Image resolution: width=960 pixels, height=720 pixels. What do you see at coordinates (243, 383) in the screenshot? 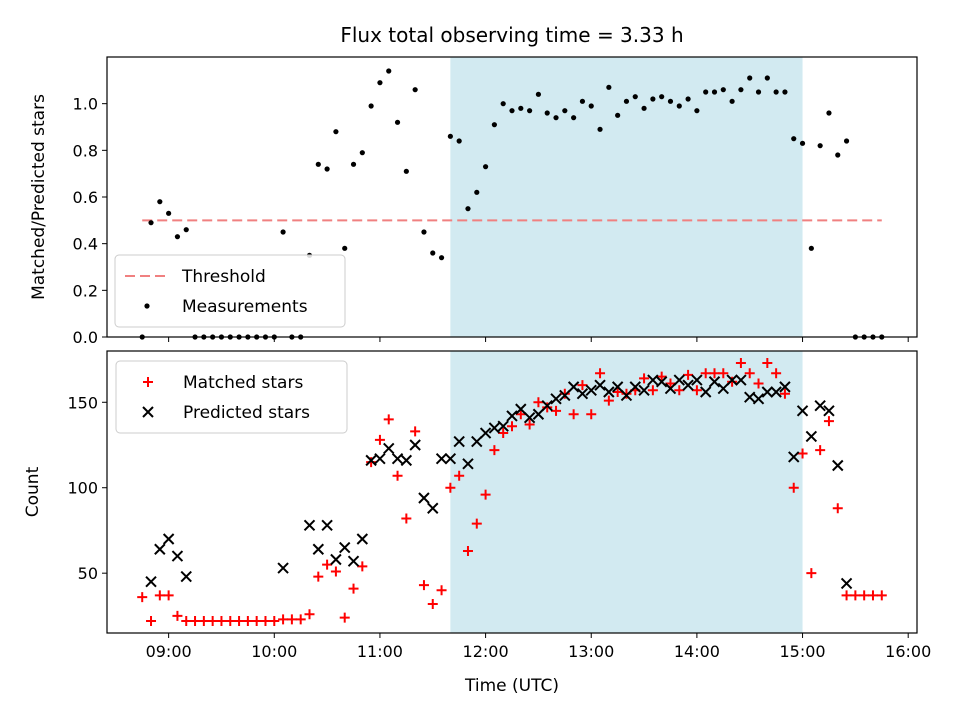
I see `legend-label: Matched stars` at bounding box center [243, 383].